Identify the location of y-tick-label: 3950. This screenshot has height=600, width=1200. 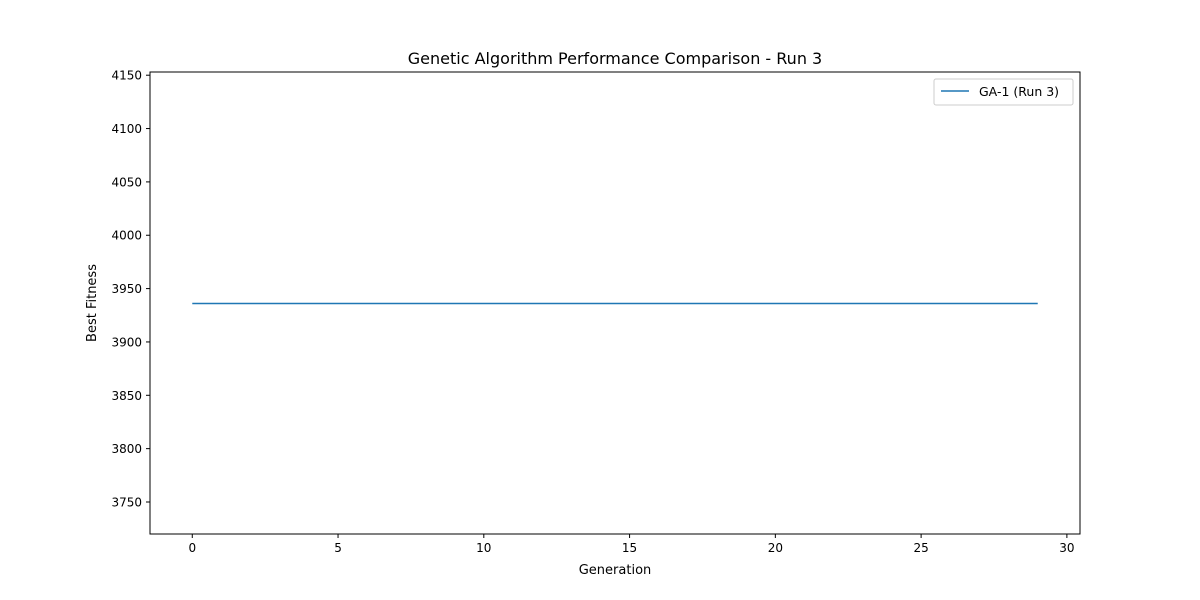
(126, 289).